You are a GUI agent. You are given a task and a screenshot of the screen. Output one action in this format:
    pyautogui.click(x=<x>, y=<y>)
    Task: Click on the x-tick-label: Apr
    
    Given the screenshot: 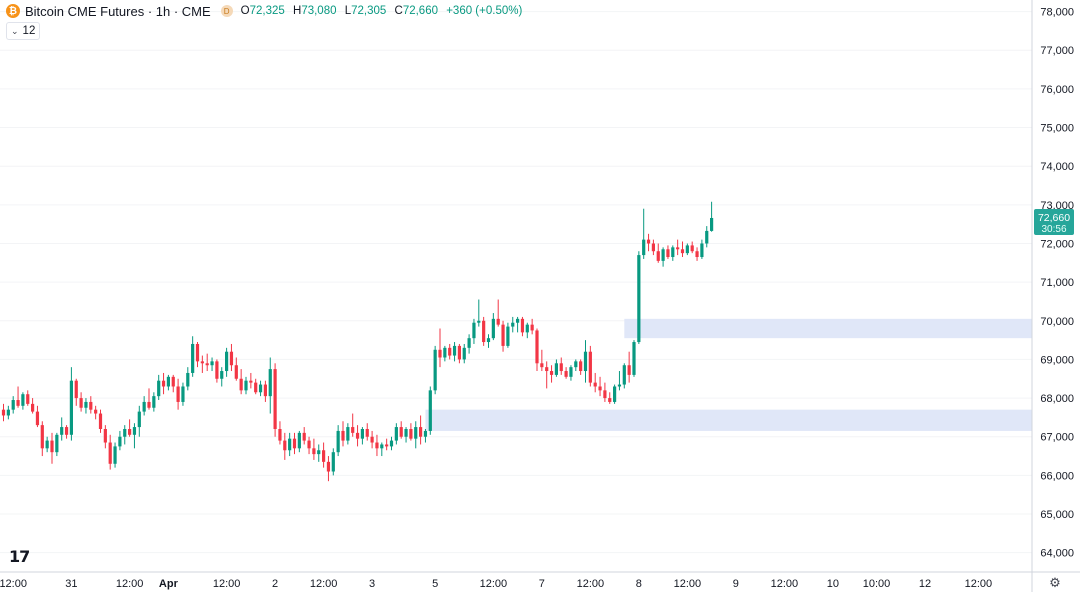 What is the action you would take?
    pyautogui.click(x=169, y=584)
    